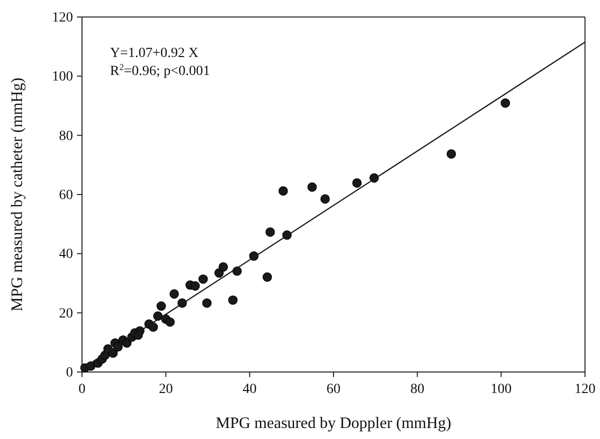 This screenshot has width=600, height=439. Describe the element at coordinates (66, 314) in the screenshot. I see `y-tick-label: 20` at that location.